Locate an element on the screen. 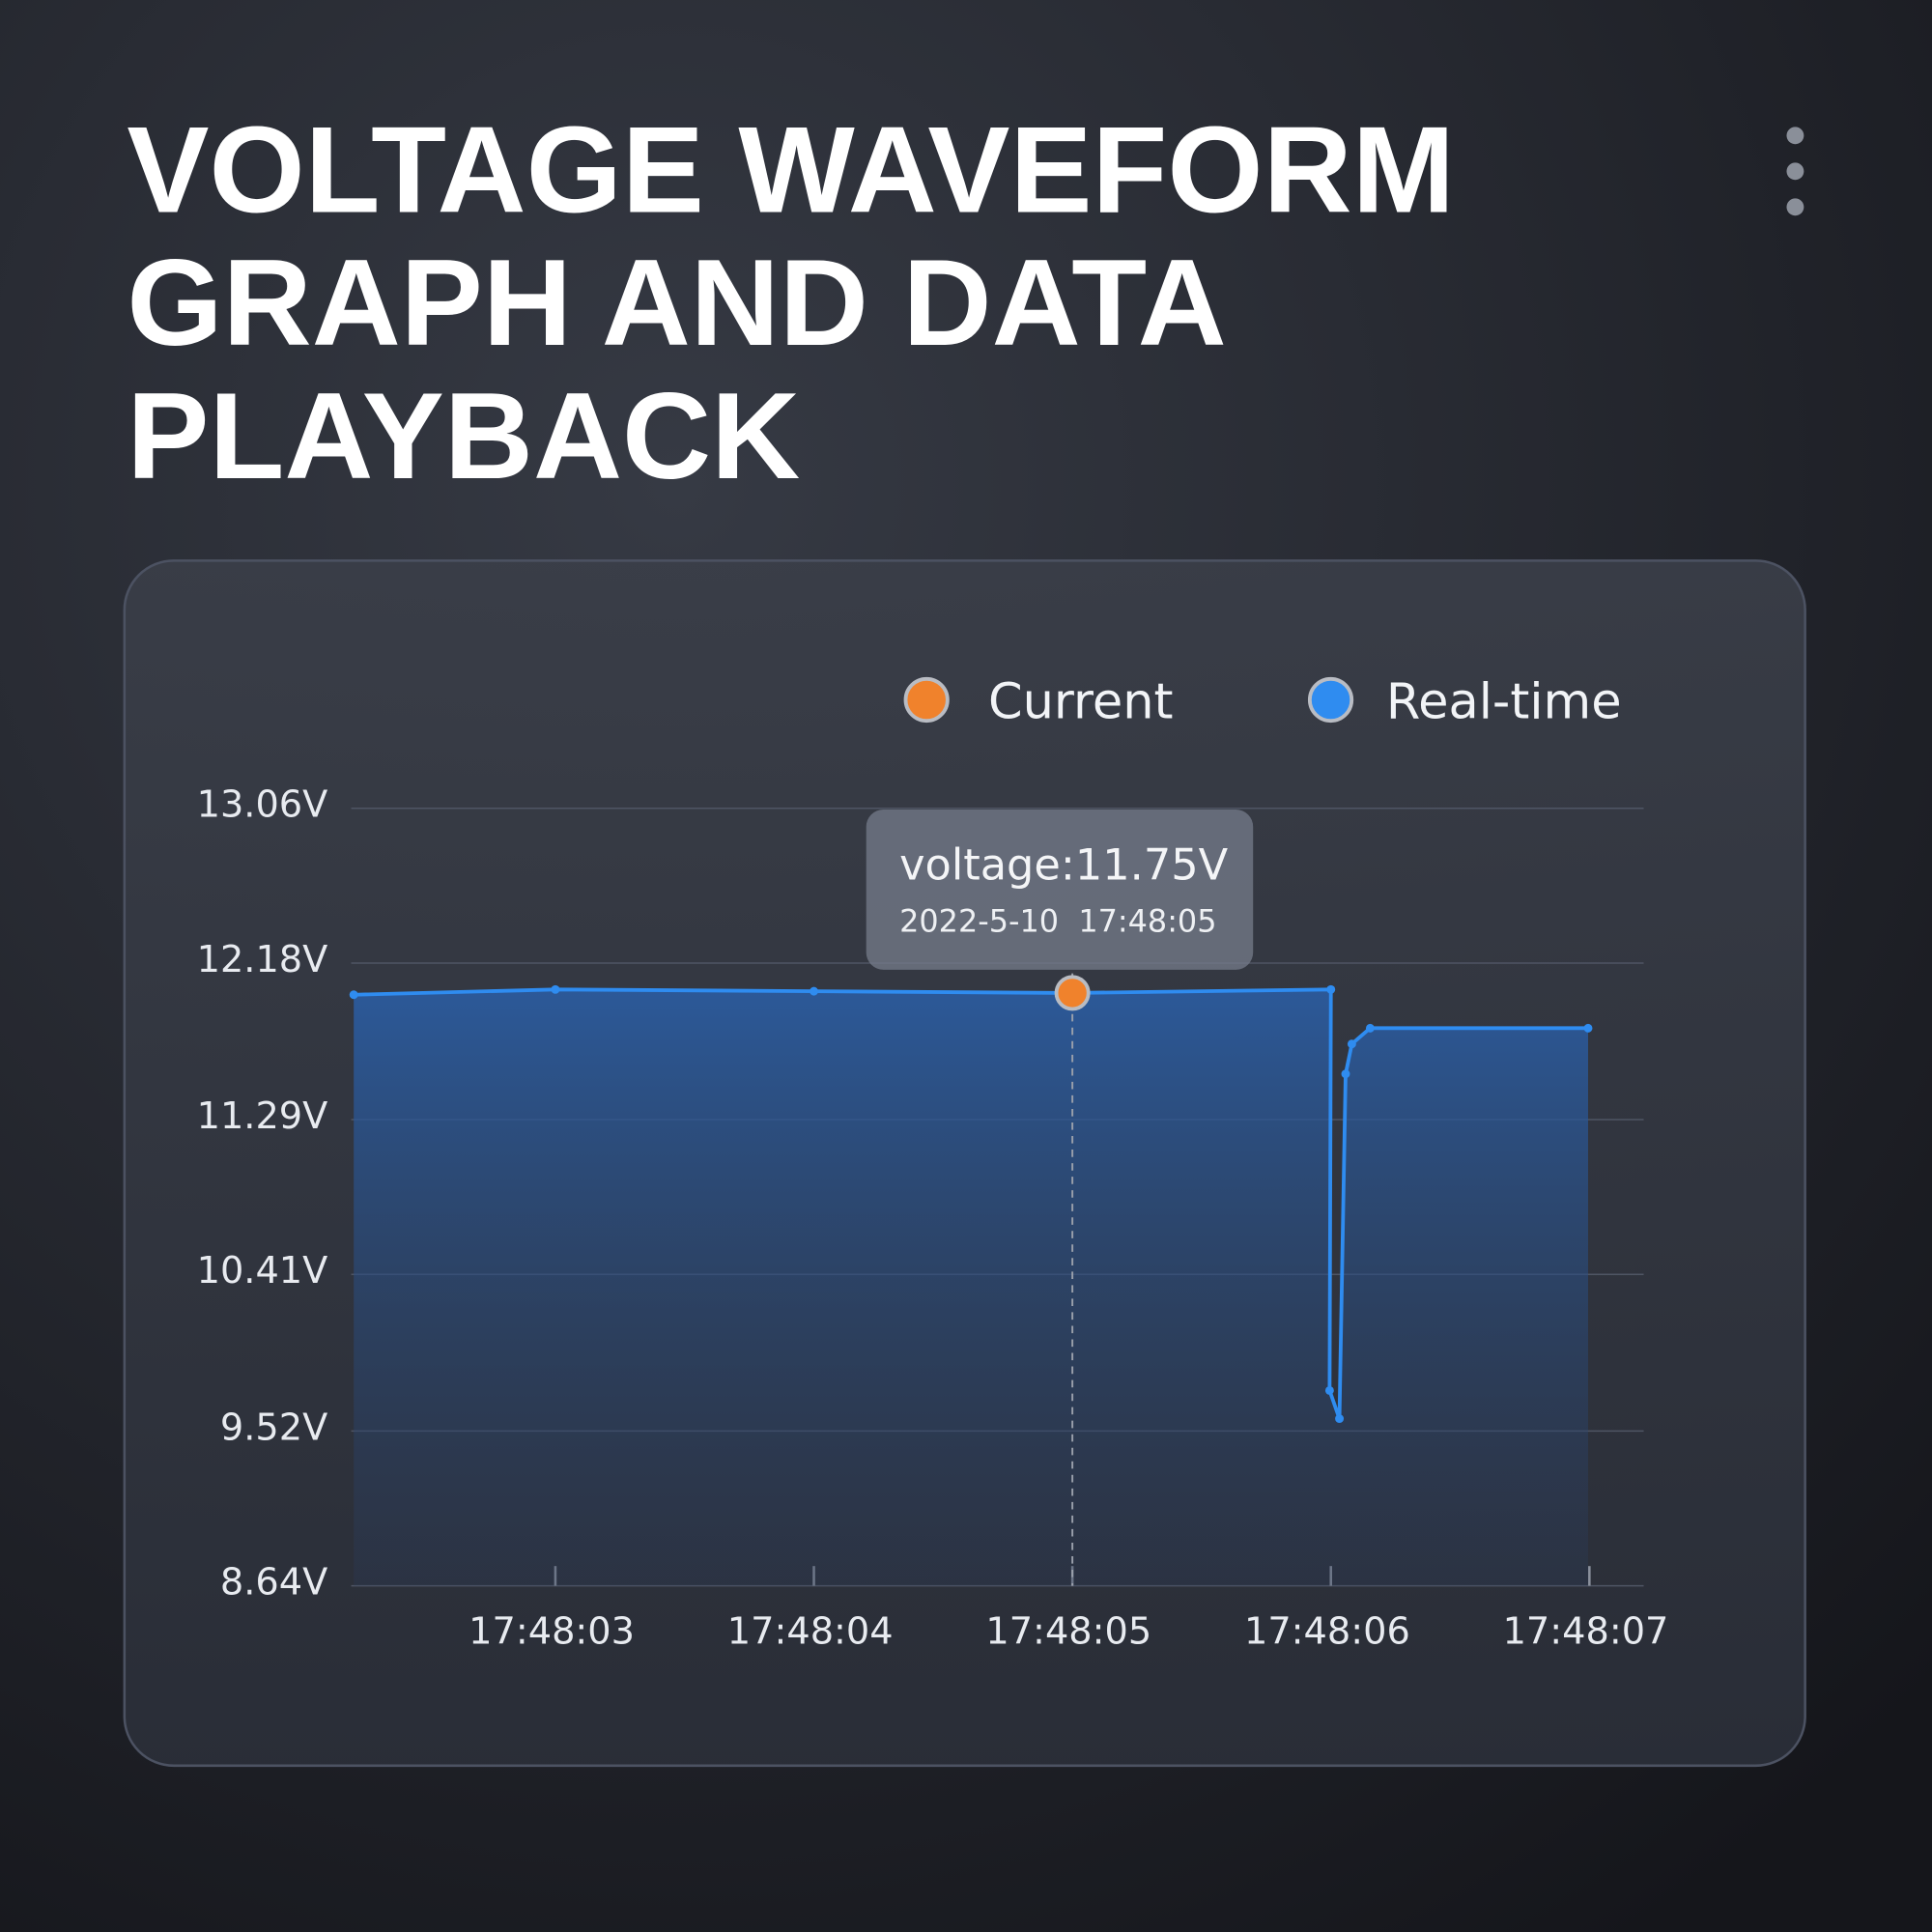 This screenshot has width=1932, height=1932. y-tick-label: 10.41V is located at coordinates (262, 1271).